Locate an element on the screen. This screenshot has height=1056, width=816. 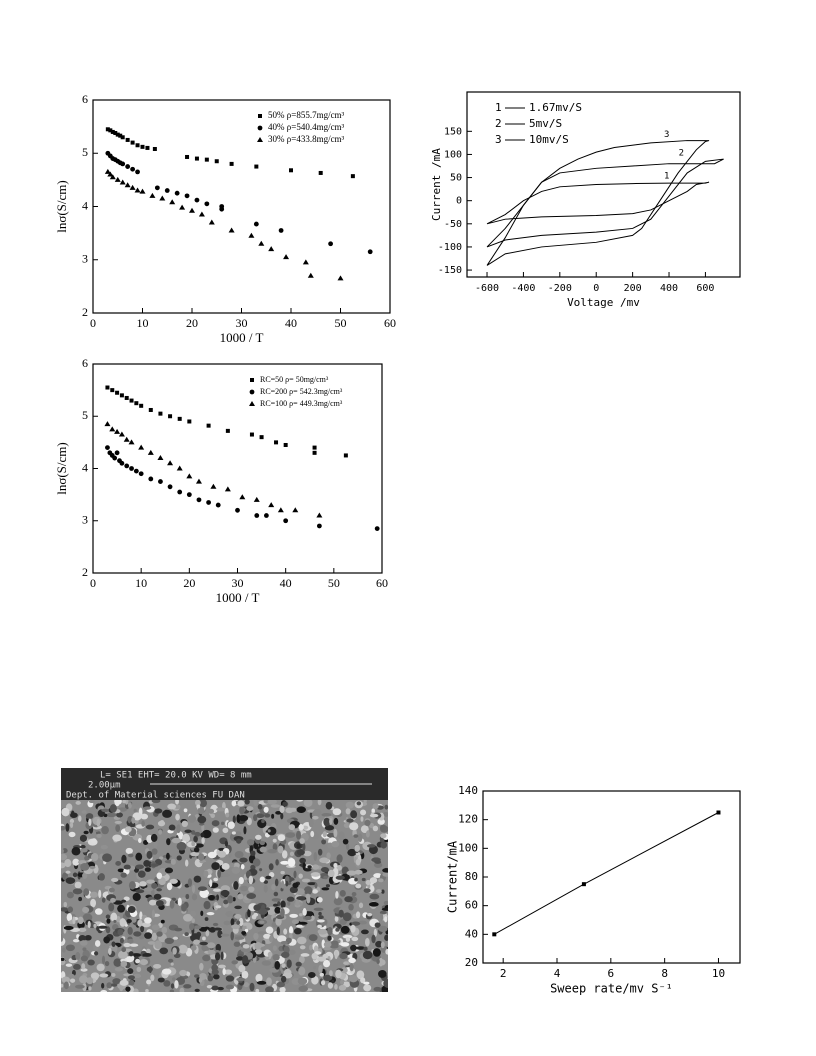
x-tick-label: -400 is located at coordinates (523, 288).